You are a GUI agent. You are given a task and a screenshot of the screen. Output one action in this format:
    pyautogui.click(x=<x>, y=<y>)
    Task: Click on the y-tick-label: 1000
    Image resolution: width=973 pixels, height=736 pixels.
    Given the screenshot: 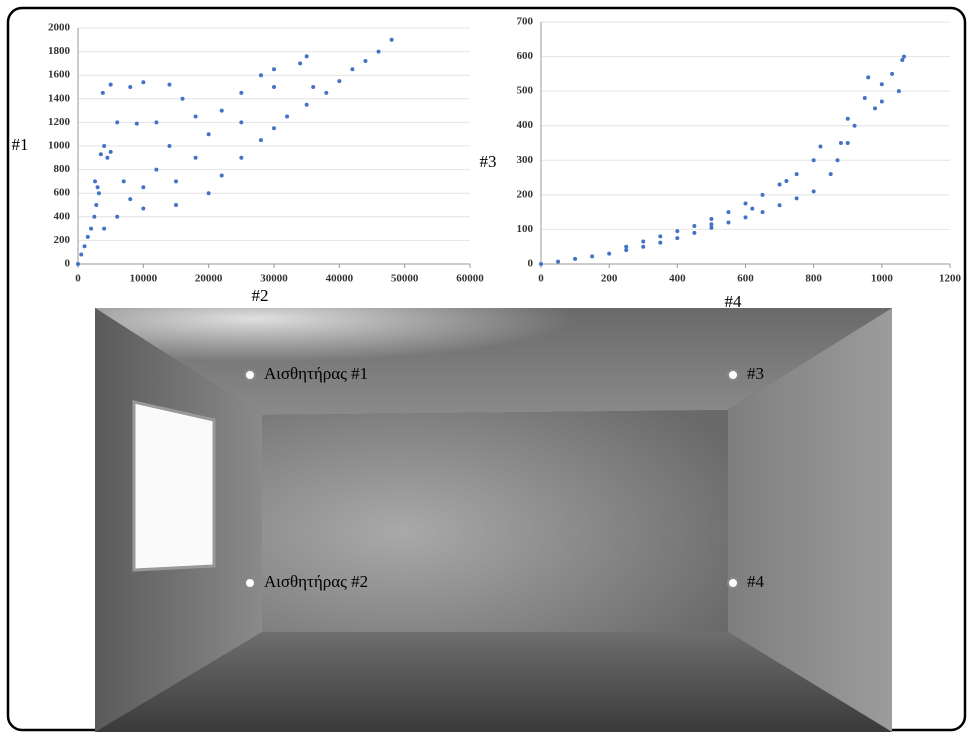 What is the action you would take?
    pyautogui.click(x=59, y=146)
    